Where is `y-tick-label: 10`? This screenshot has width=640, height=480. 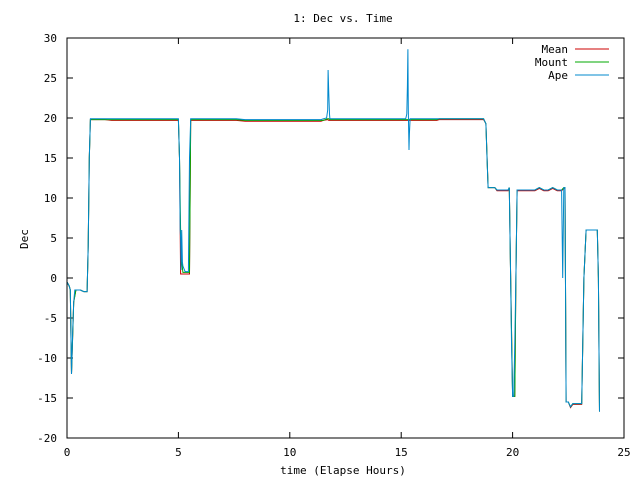 y-tick-label: 10 is located at coordinates (50, 198).